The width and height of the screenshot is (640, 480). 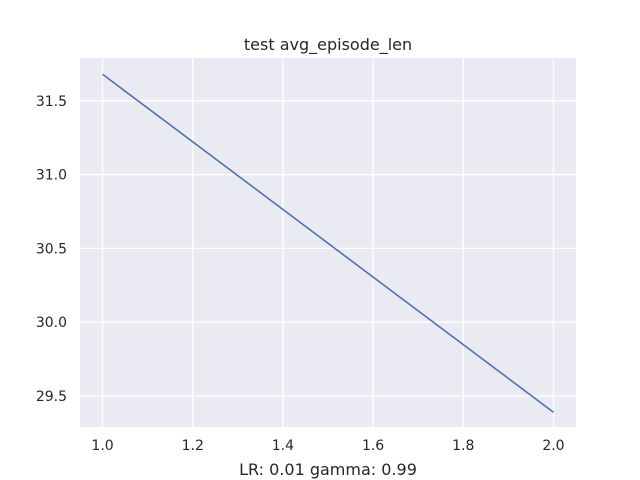 I want to click on x-tick-label: 1.2, so click(x=193, y=446).